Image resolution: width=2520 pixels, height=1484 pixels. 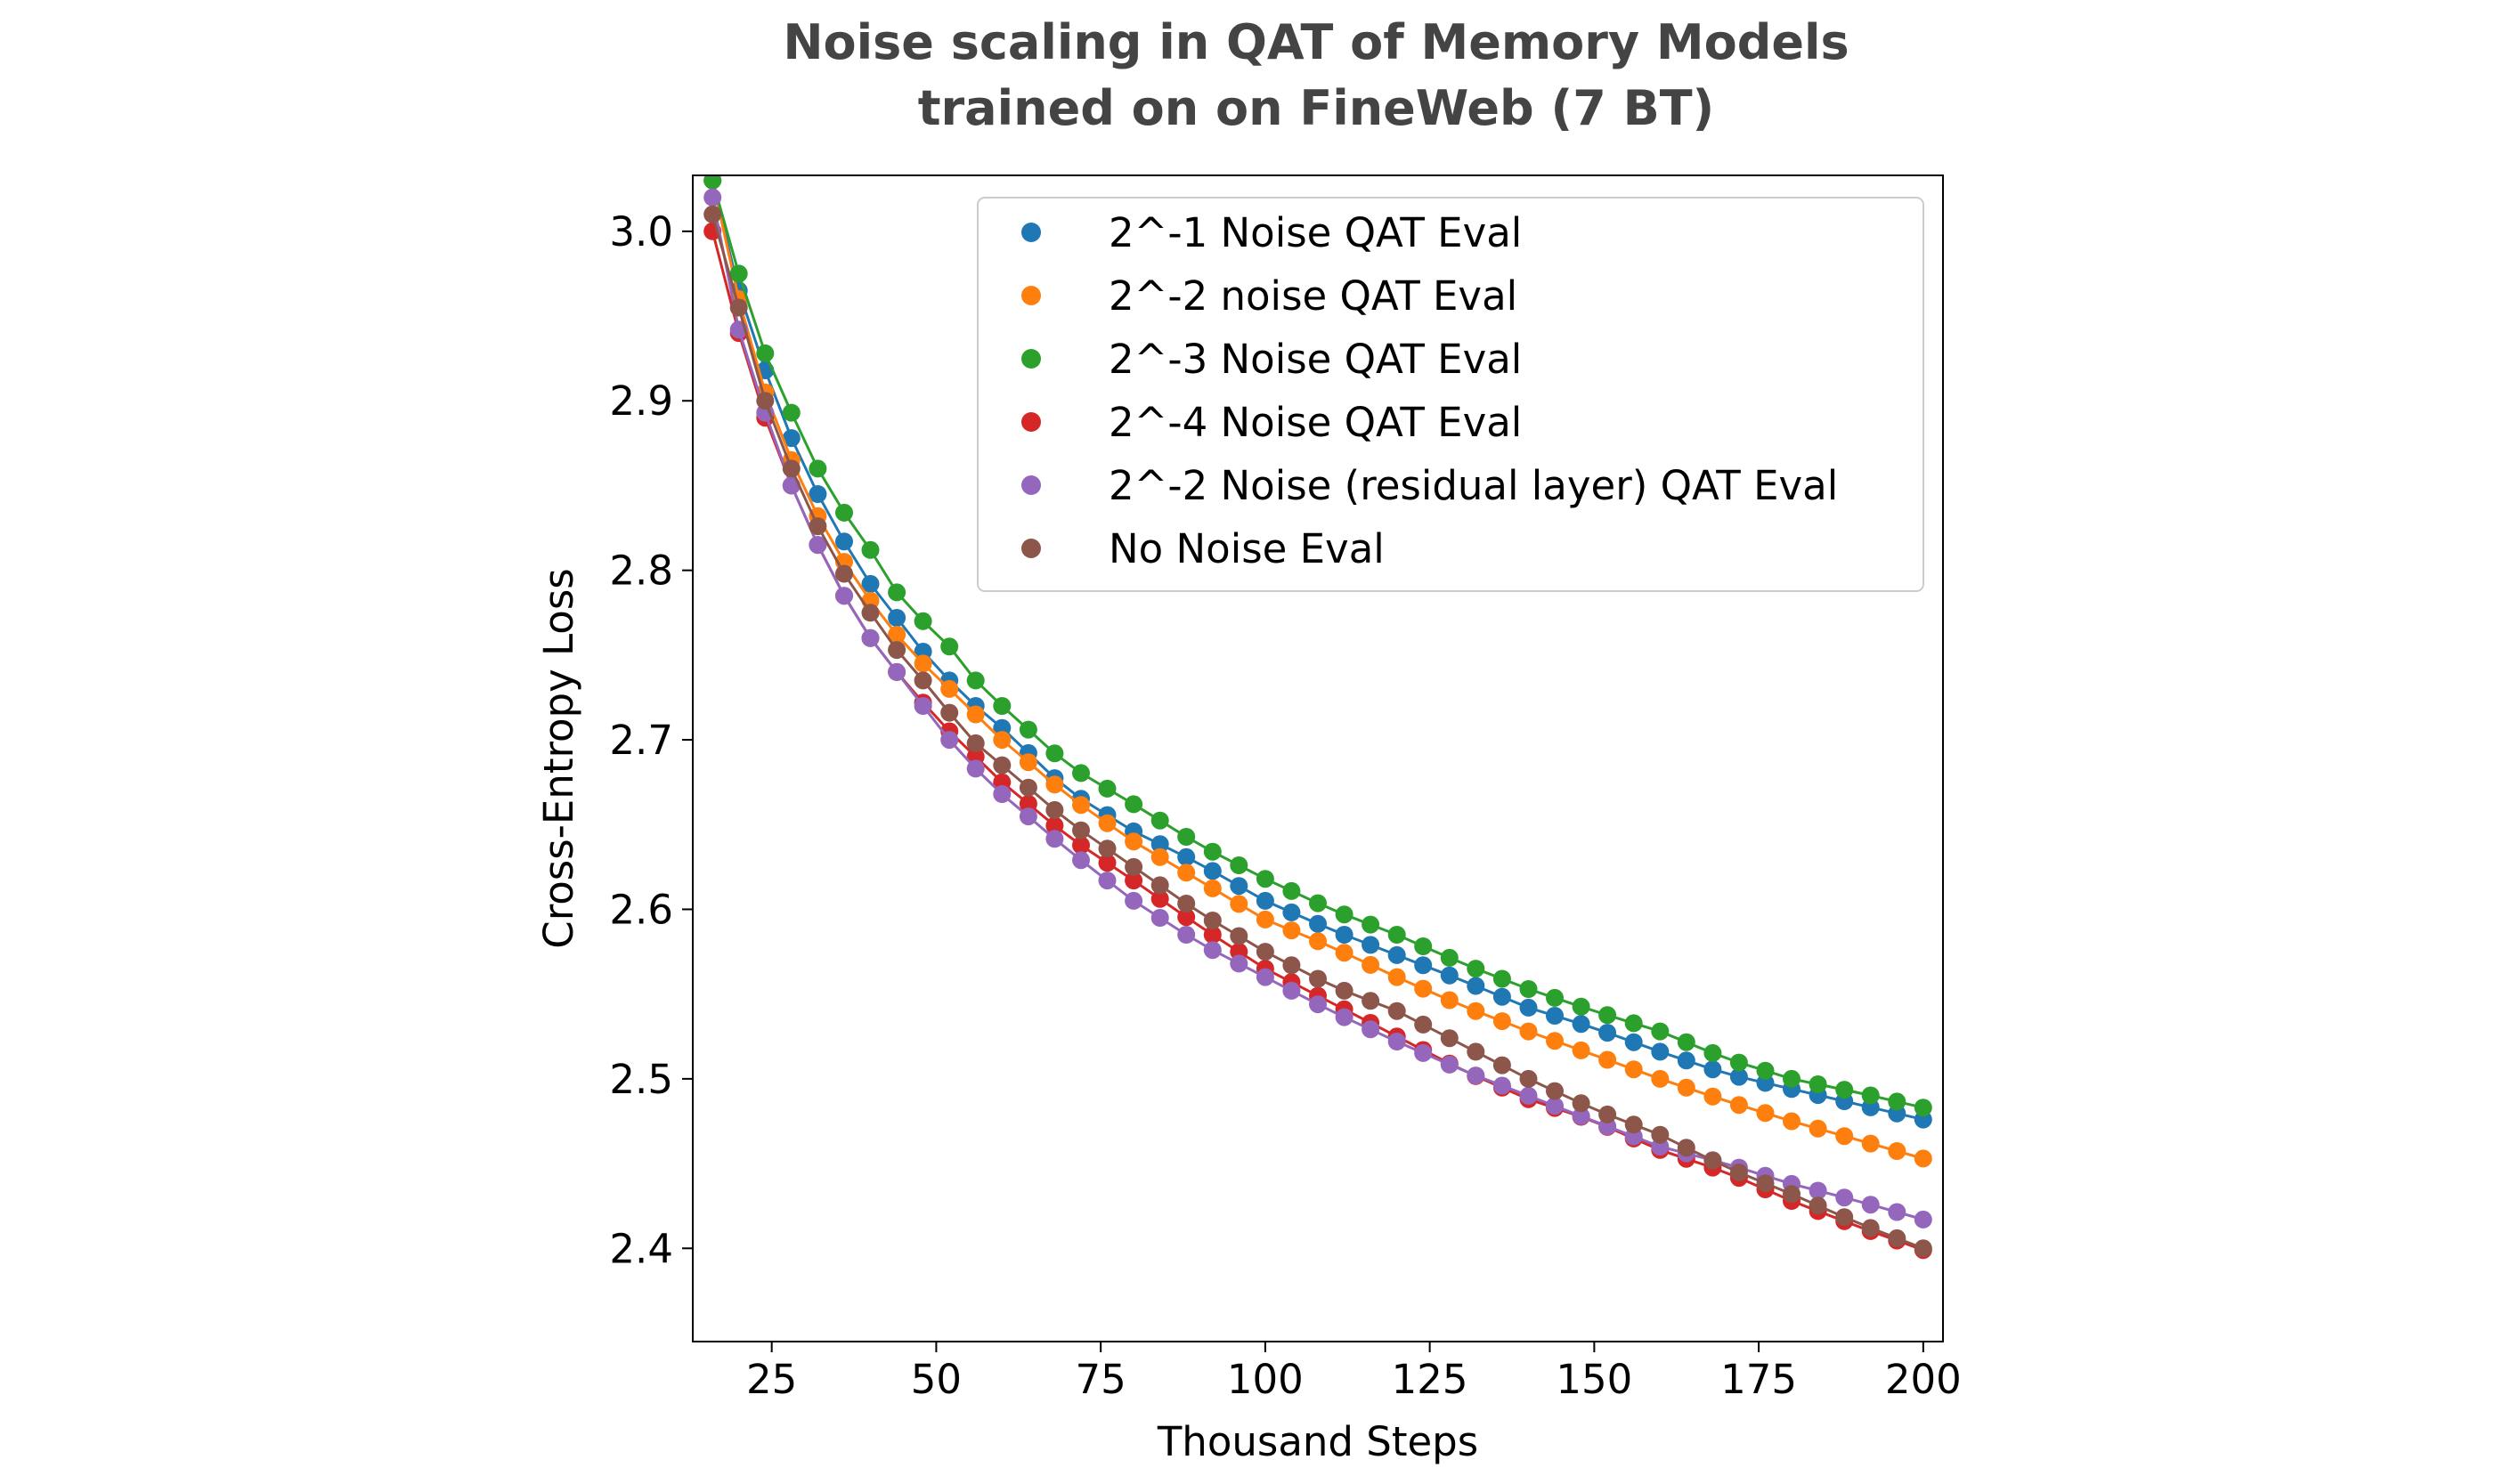 What do you see at coordinates (641, 231) in the screenshot?
I see `y-tick-label-6: 3.0` at bounding box center [641, 231].